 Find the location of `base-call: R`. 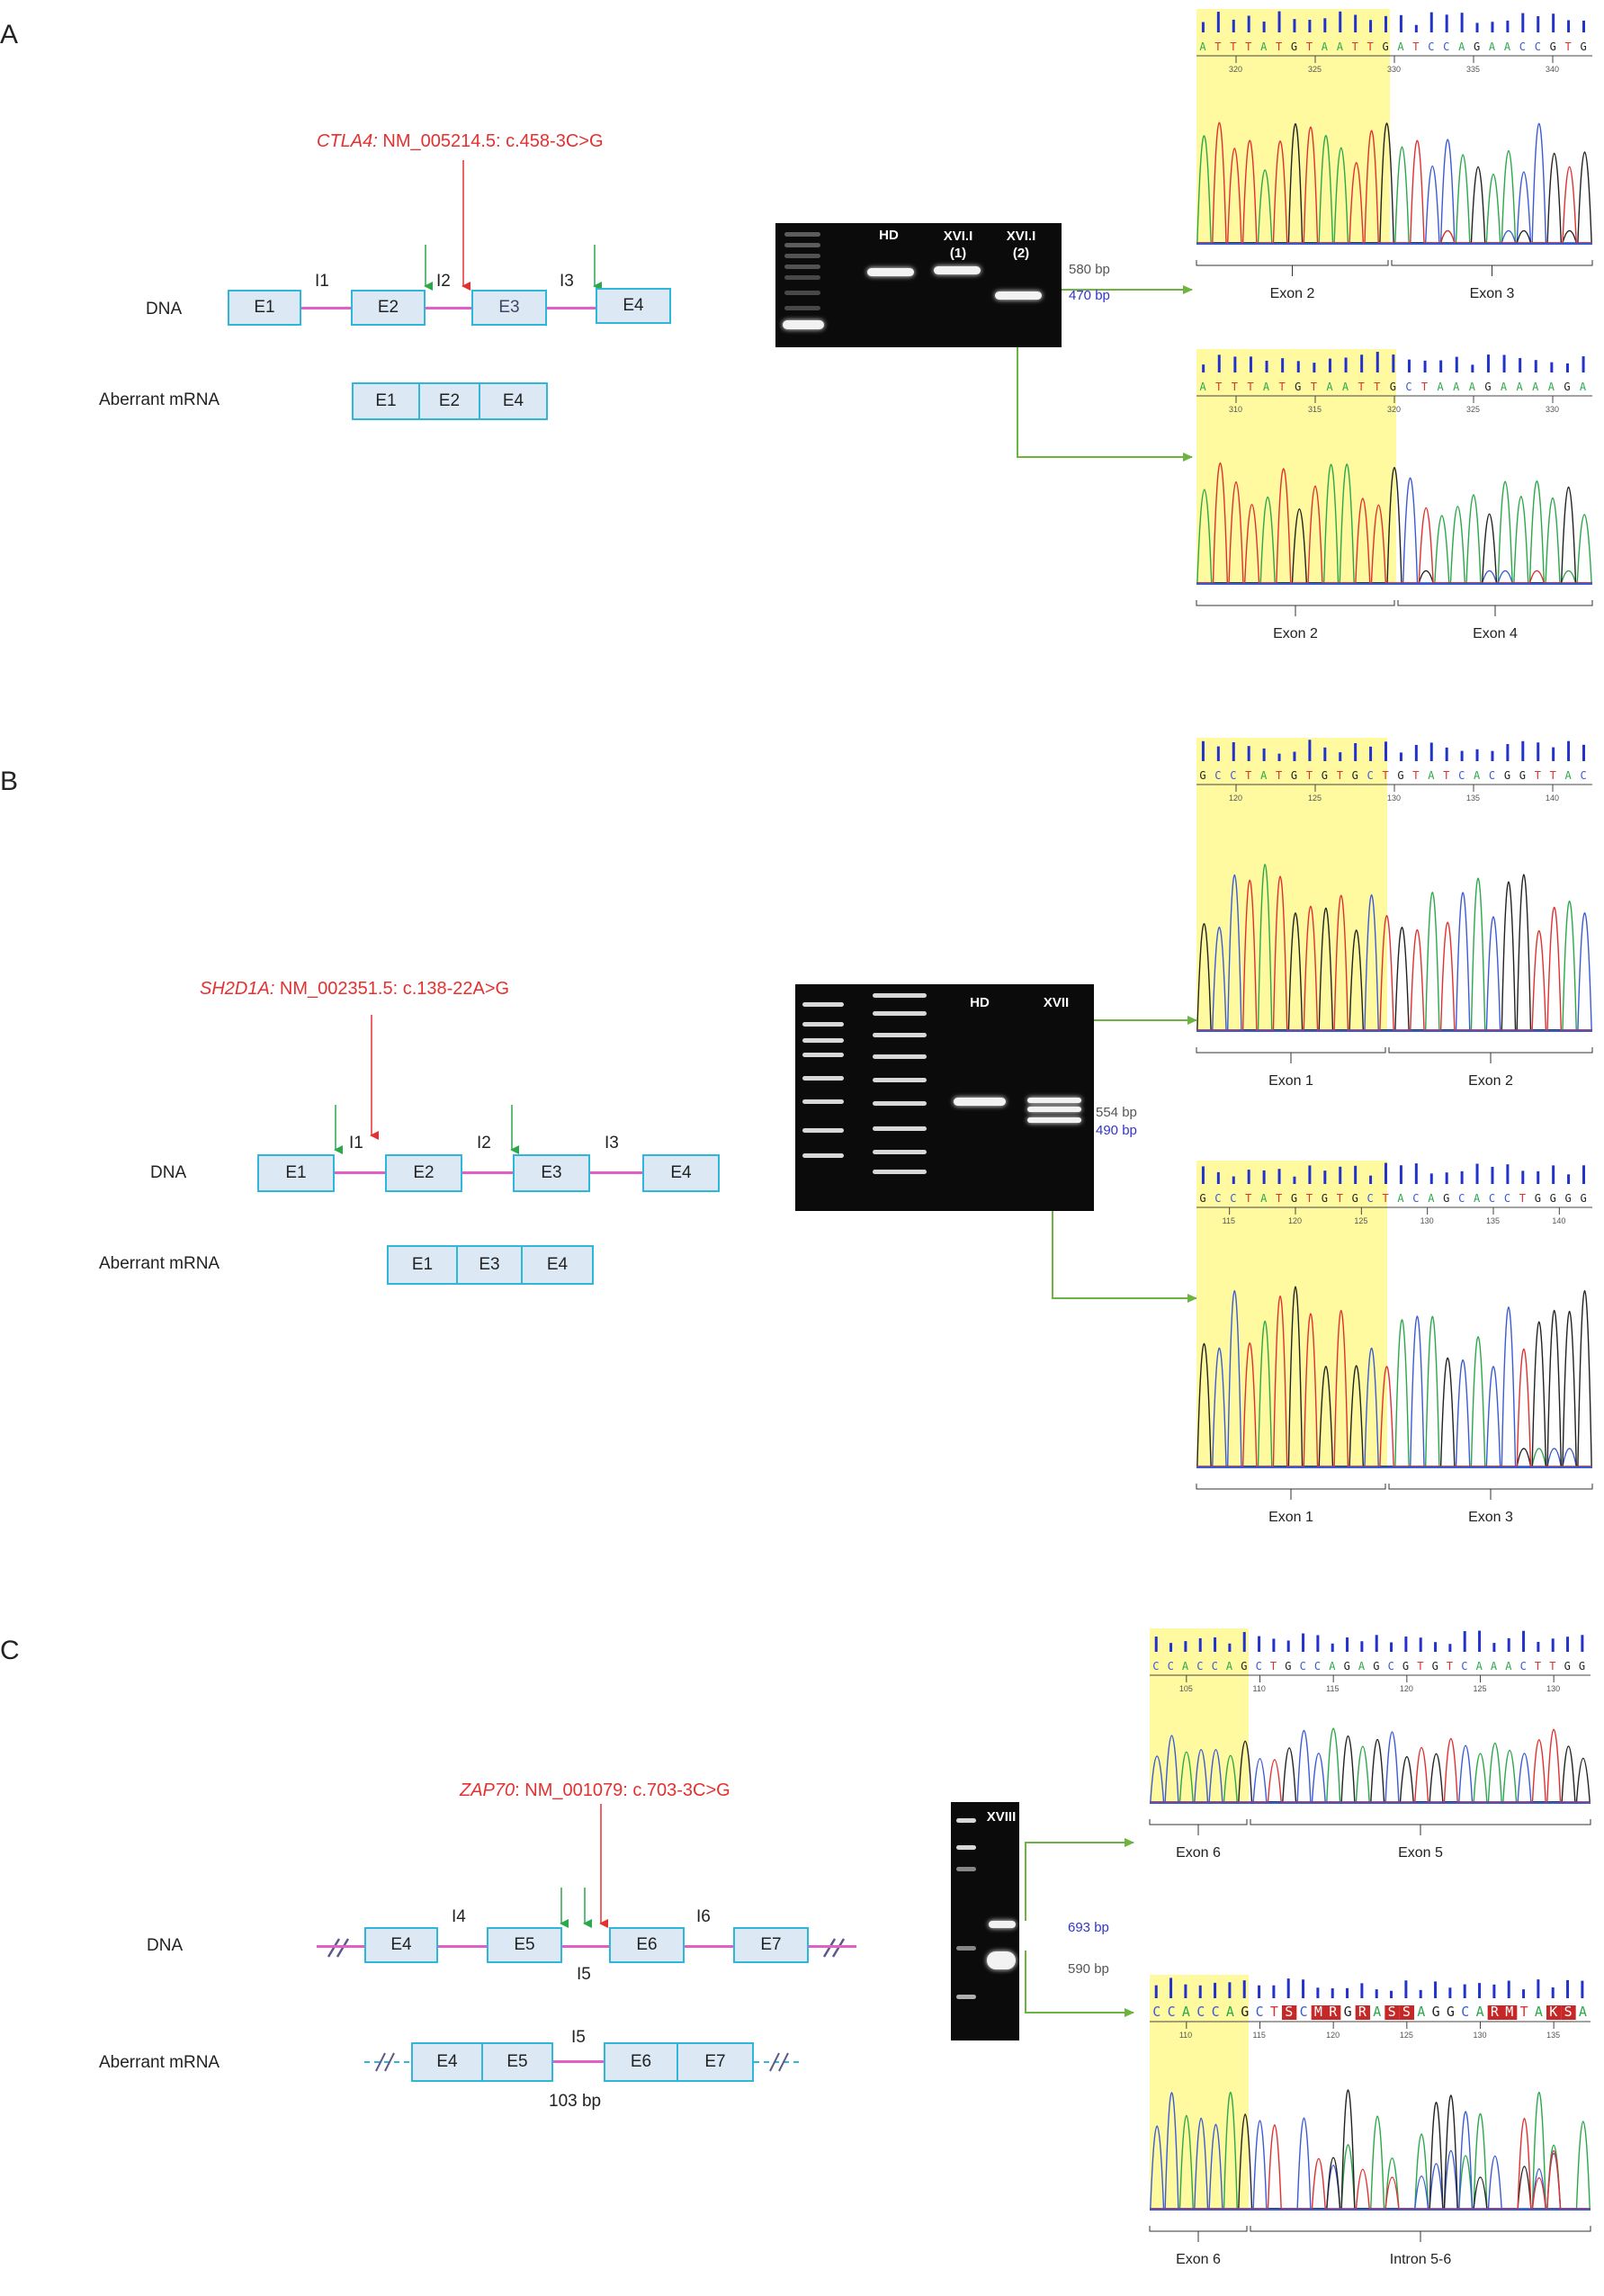

base-call: R is located at coordinates (1334, 2012).